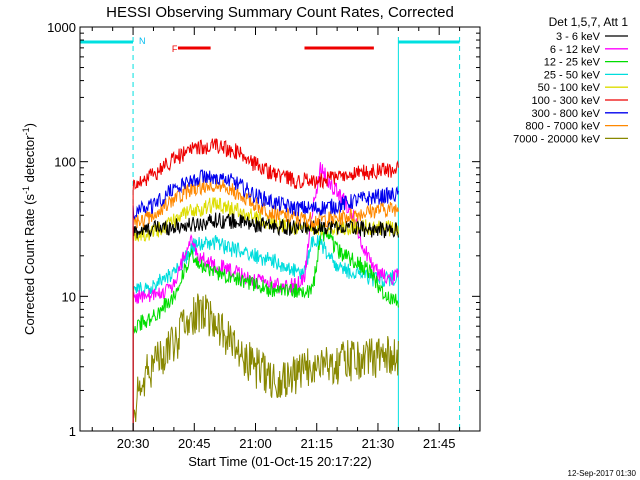 The width and height of the screenshot is (640, 480). What do you see at coordinates (175, 49) in the screenshot?
I see `flare-label: F` at bounding box center [175, 49].